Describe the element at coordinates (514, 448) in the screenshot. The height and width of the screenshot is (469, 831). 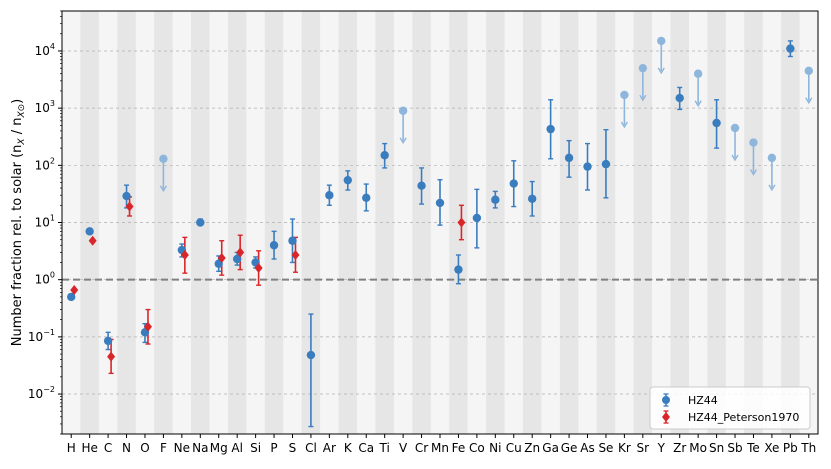
I see `x-tick-label-Cu: Cu` at that location.